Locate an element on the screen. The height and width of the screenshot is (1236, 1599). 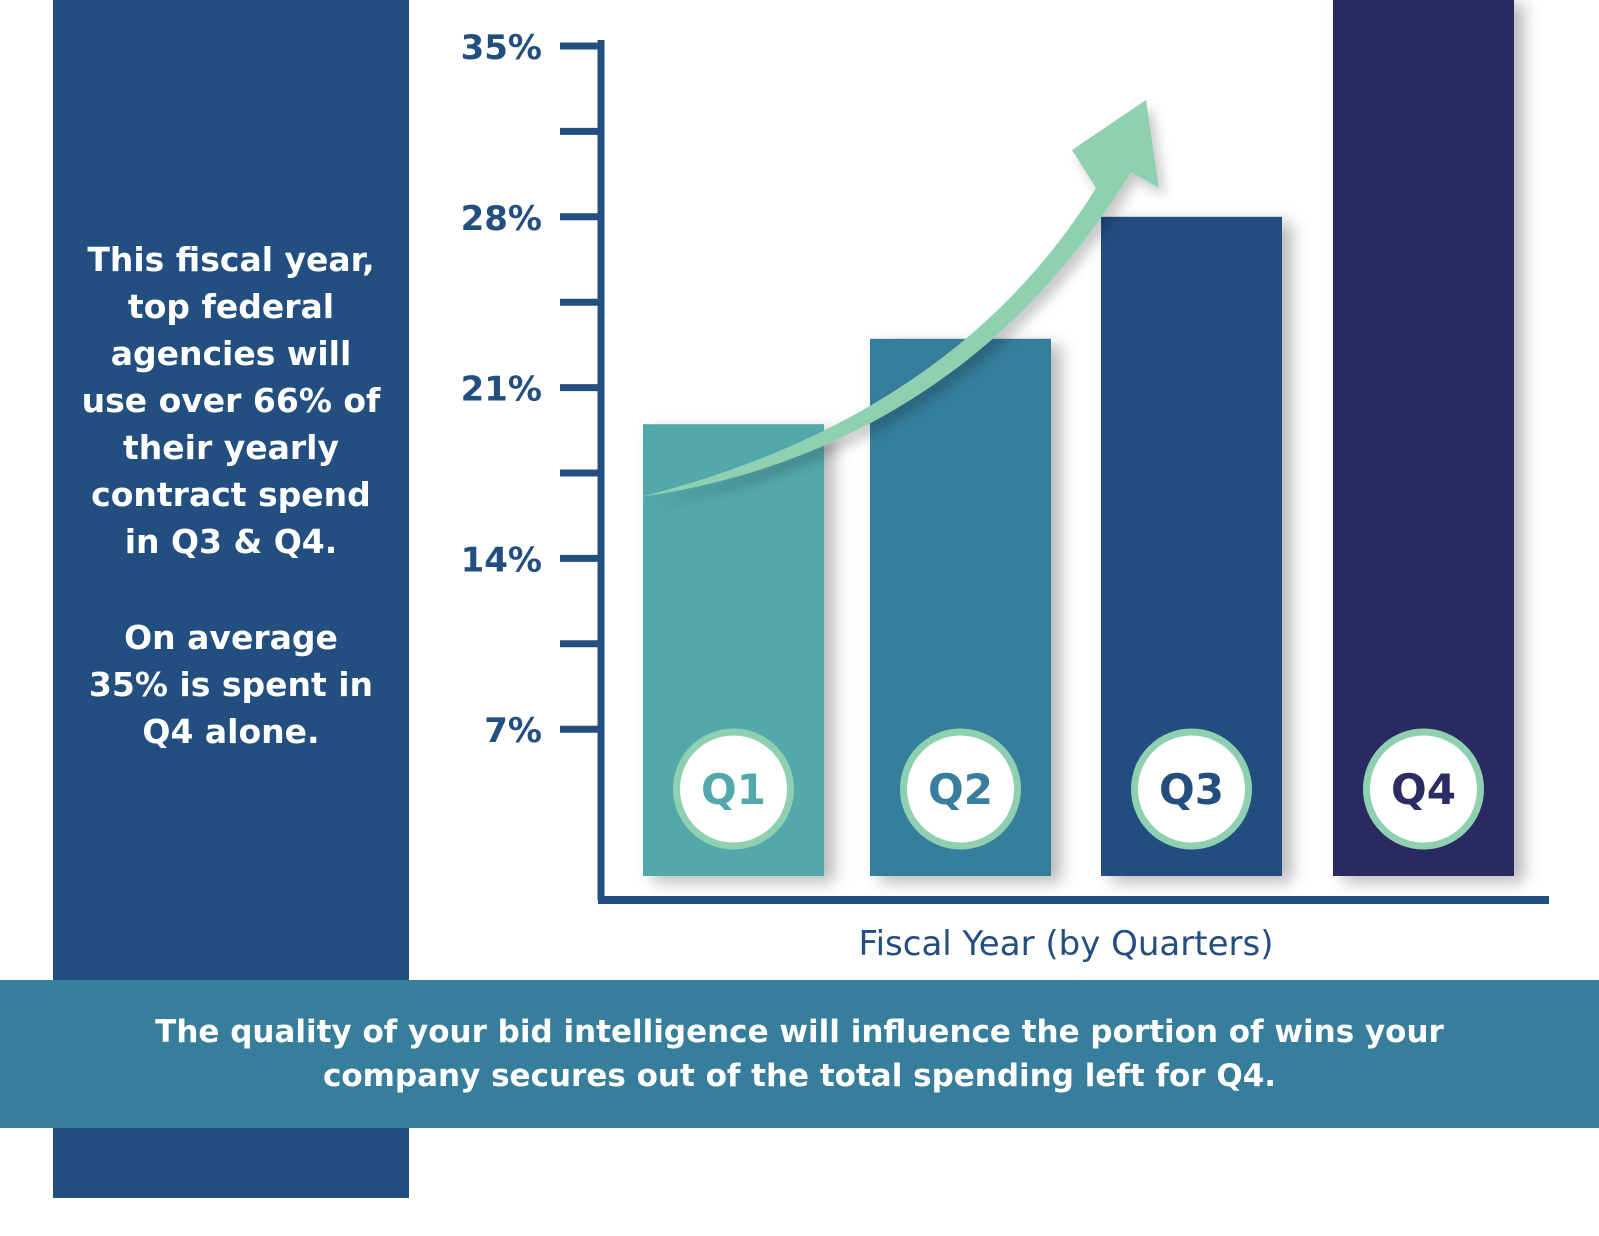
side-line: use over 66% of is located at coordinates (231, 400).